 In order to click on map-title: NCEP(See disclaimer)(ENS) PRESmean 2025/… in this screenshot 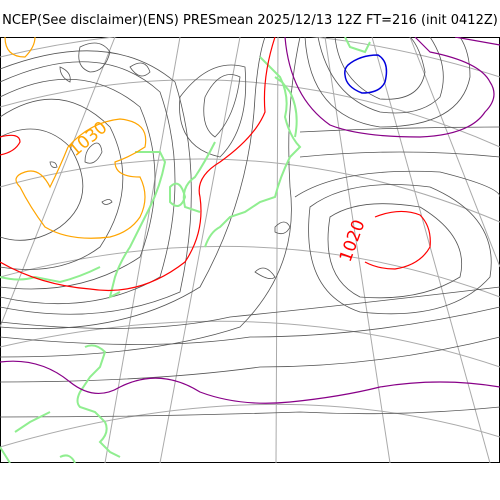, I will do `click(250, 20)`.